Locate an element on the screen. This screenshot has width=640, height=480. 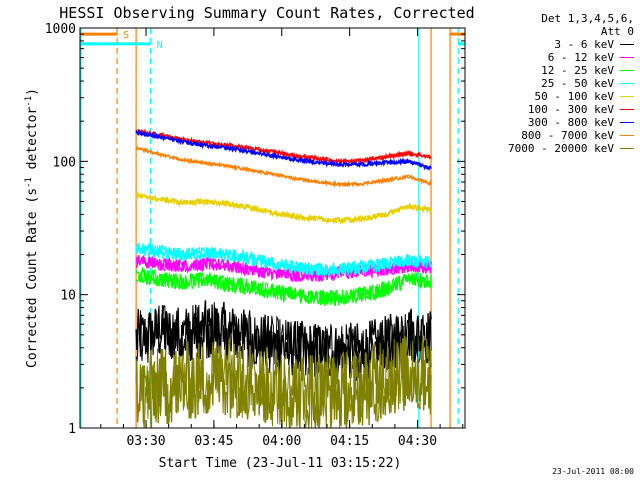
legend-label: 7000 - 20000 keV is located at coordinates (561, 148).